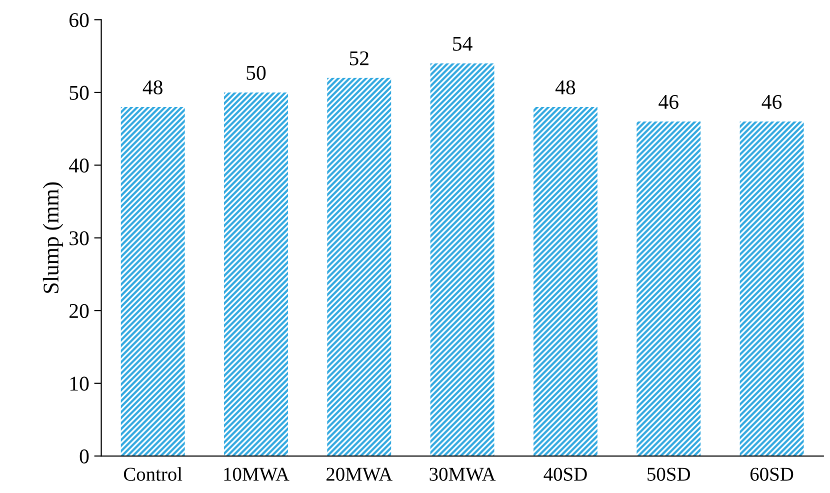  What do you see at coordinates (462, 43) in the screenshot?
I see `data-label: 54` at bounding box center [462, 43].